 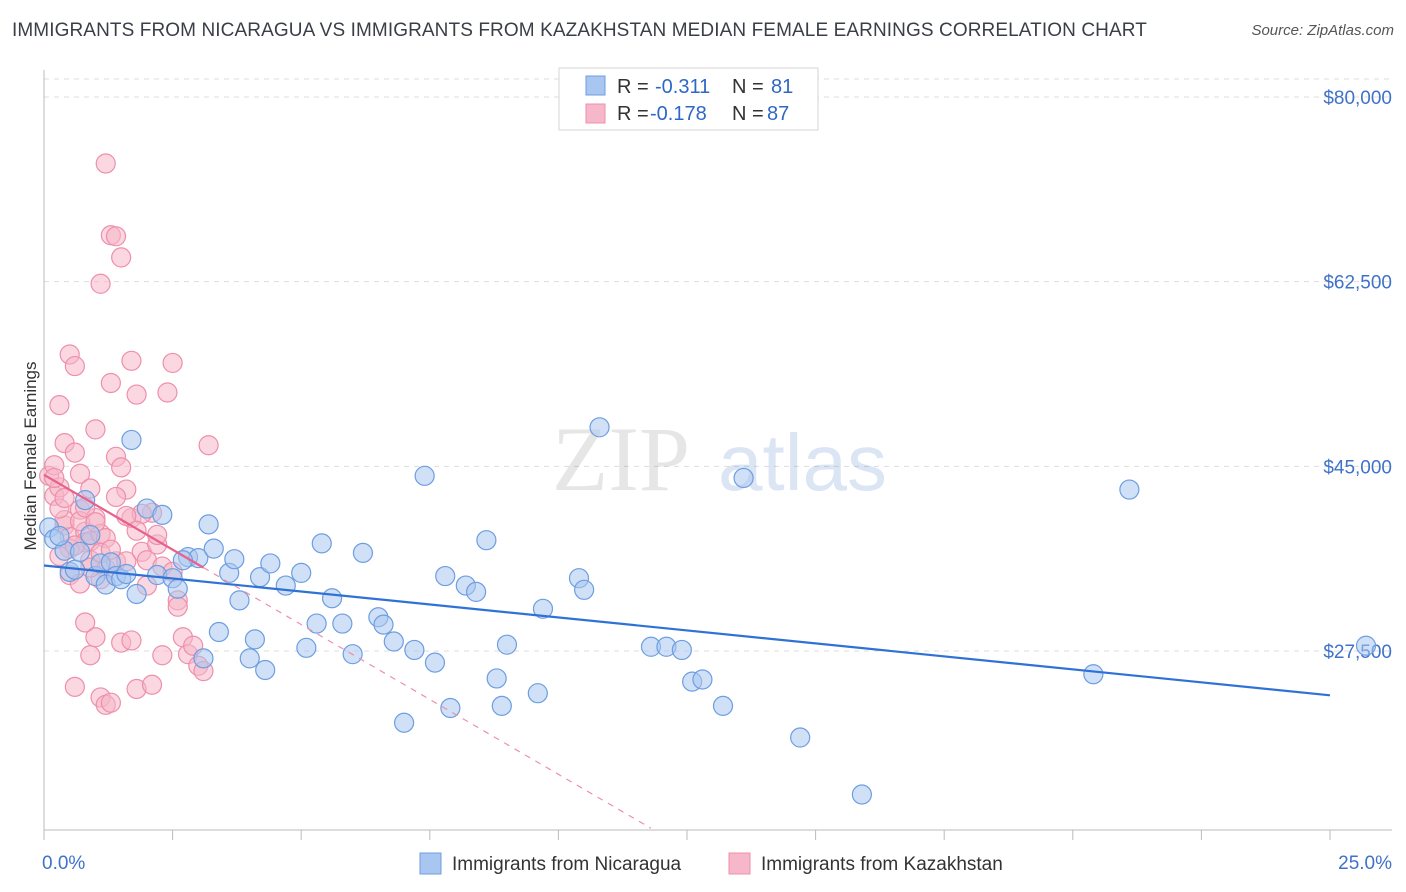 I want to click on y-tick-labels: $80,000$62,500$45,000$27,500, so click(x=1357, y=375).